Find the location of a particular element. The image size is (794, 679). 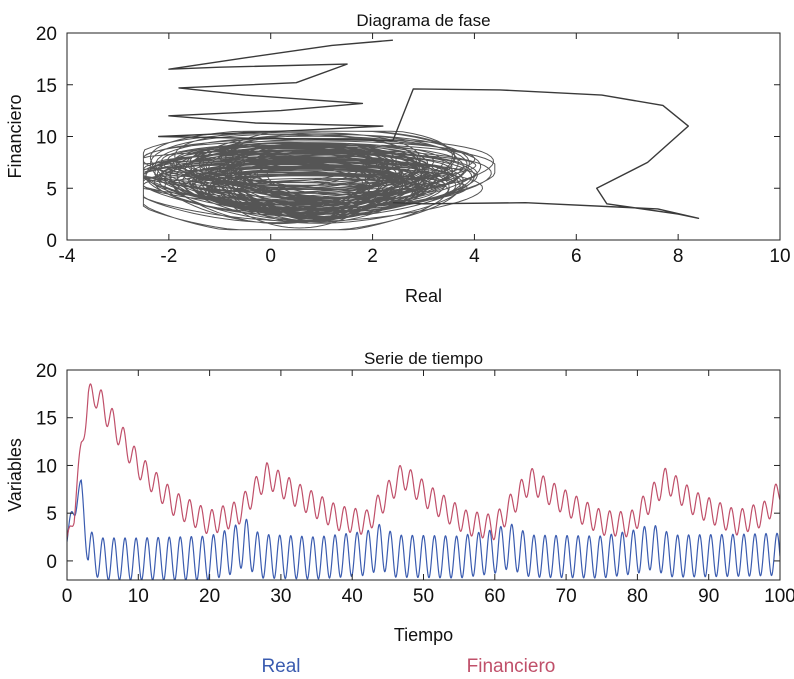

s-x-tick-label: 50 is located at coordinates (423, 596).